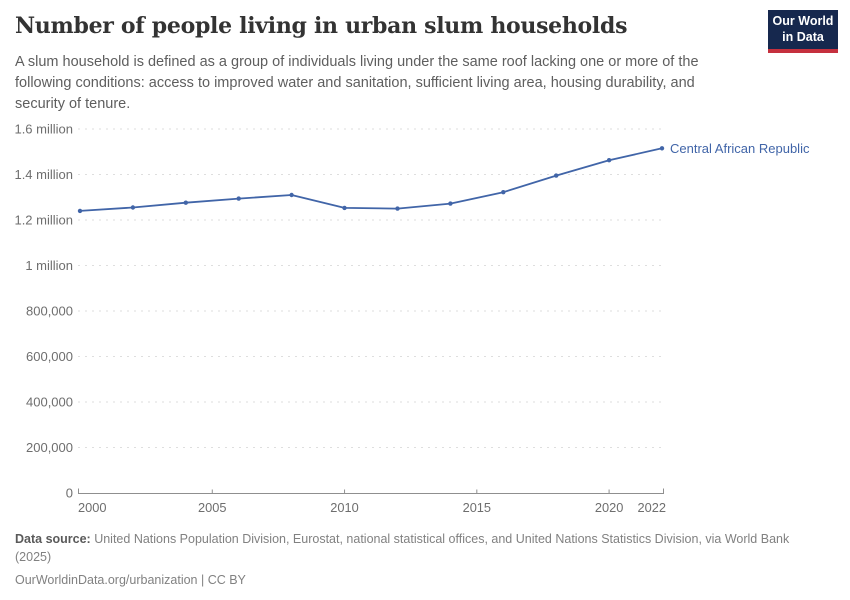 Image resolution: width=850 pixels, height=600 pixels. Describe the element at coordinates (662, 148) in the screenshot. I see `data-point-2022` at that location.